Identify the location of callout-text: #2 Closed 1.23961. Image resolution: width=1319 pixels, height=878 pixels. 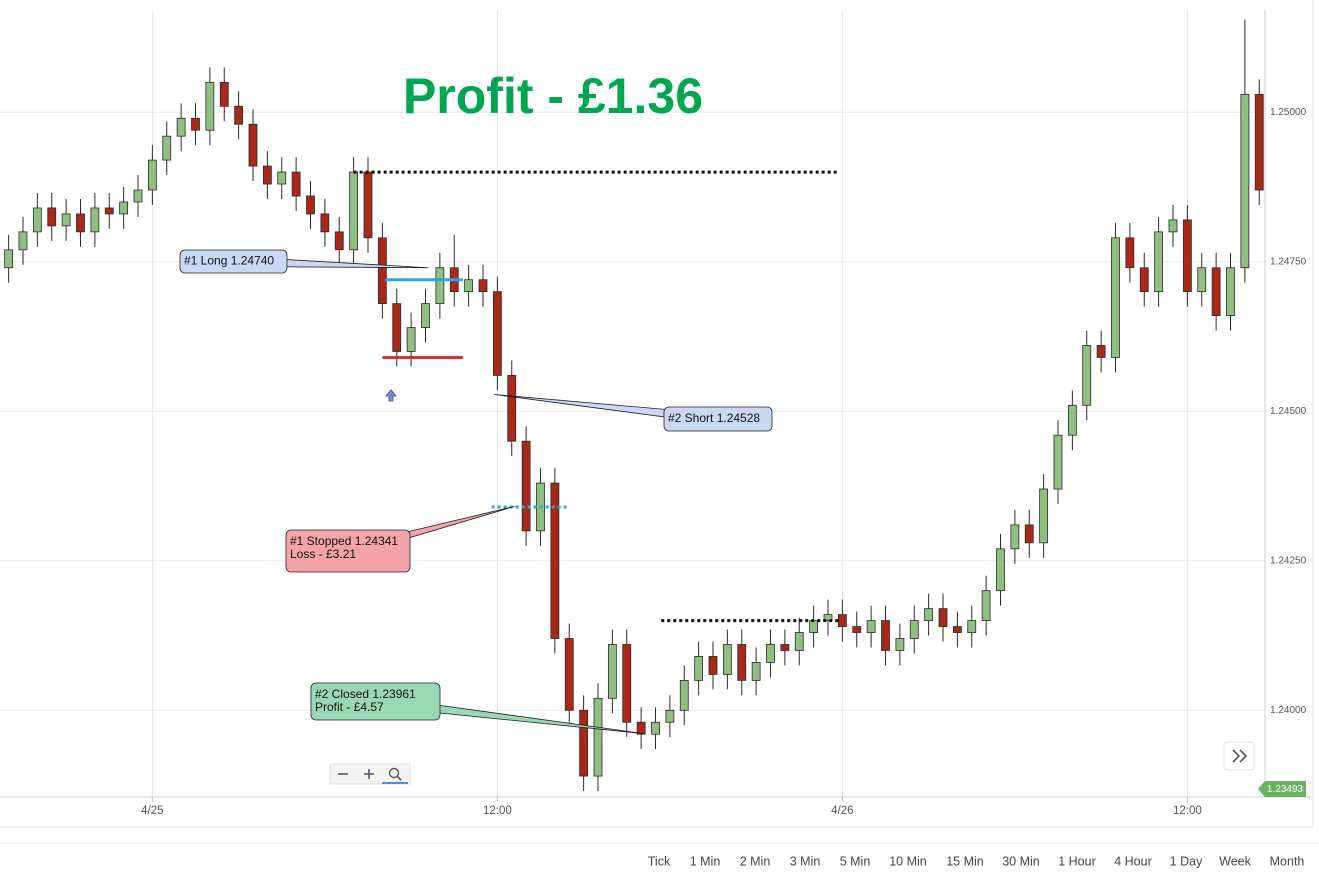
(365, 694).